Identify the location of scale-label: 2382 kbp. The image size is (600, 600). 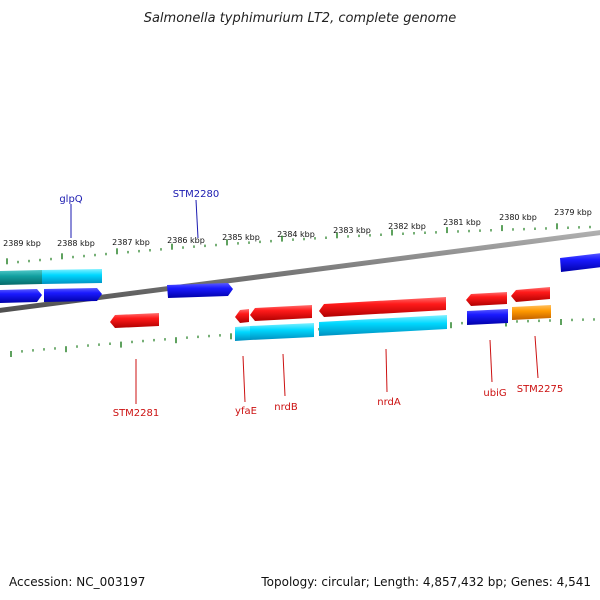
(407, 226).